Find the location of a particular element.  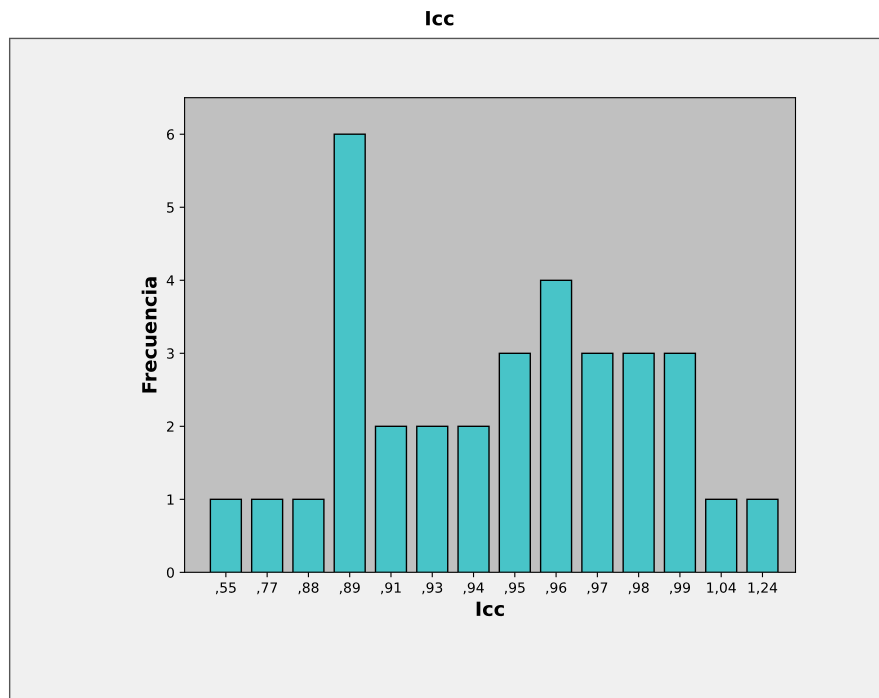

x-tick-label: 1,04 is located at coordinates (721, 588).